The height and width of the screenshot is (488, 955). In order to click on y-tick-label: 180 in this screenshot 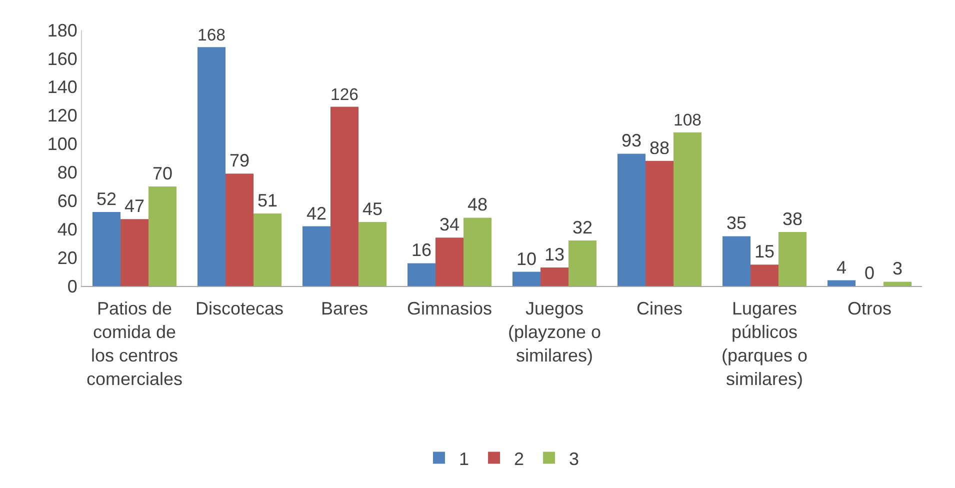, I will do `click(62, 30)`.